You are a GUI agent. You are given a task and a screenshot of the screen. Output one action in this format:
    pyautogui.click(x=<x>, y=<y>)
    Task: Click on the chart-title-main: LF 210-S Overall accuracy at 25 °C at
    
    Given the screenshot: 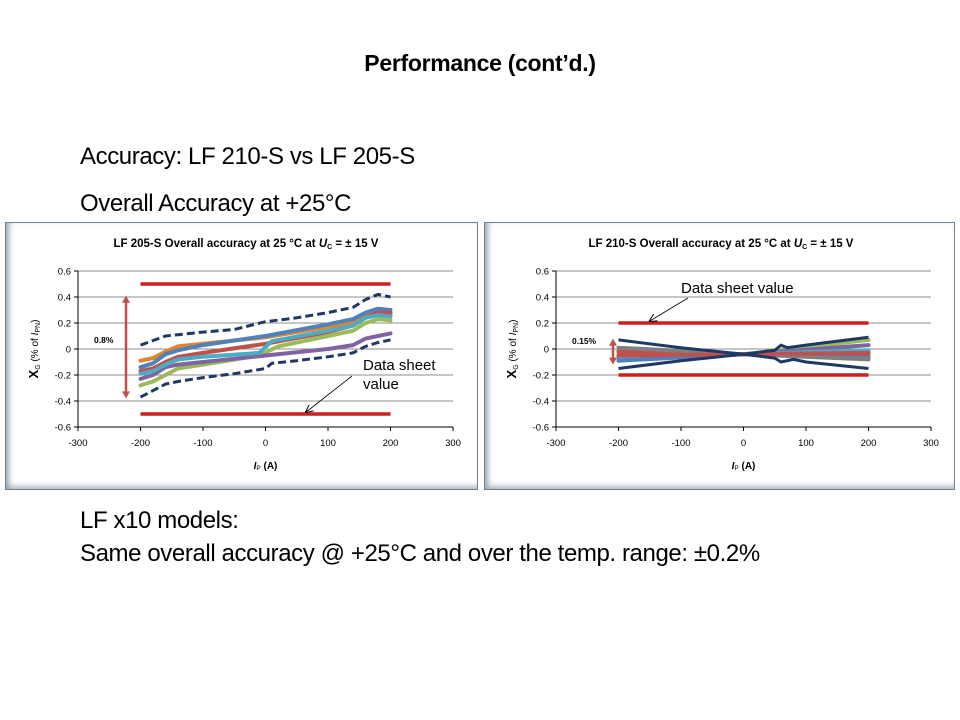 What is the action you would take?
    pyautogui.click(x=691, y=244)
    